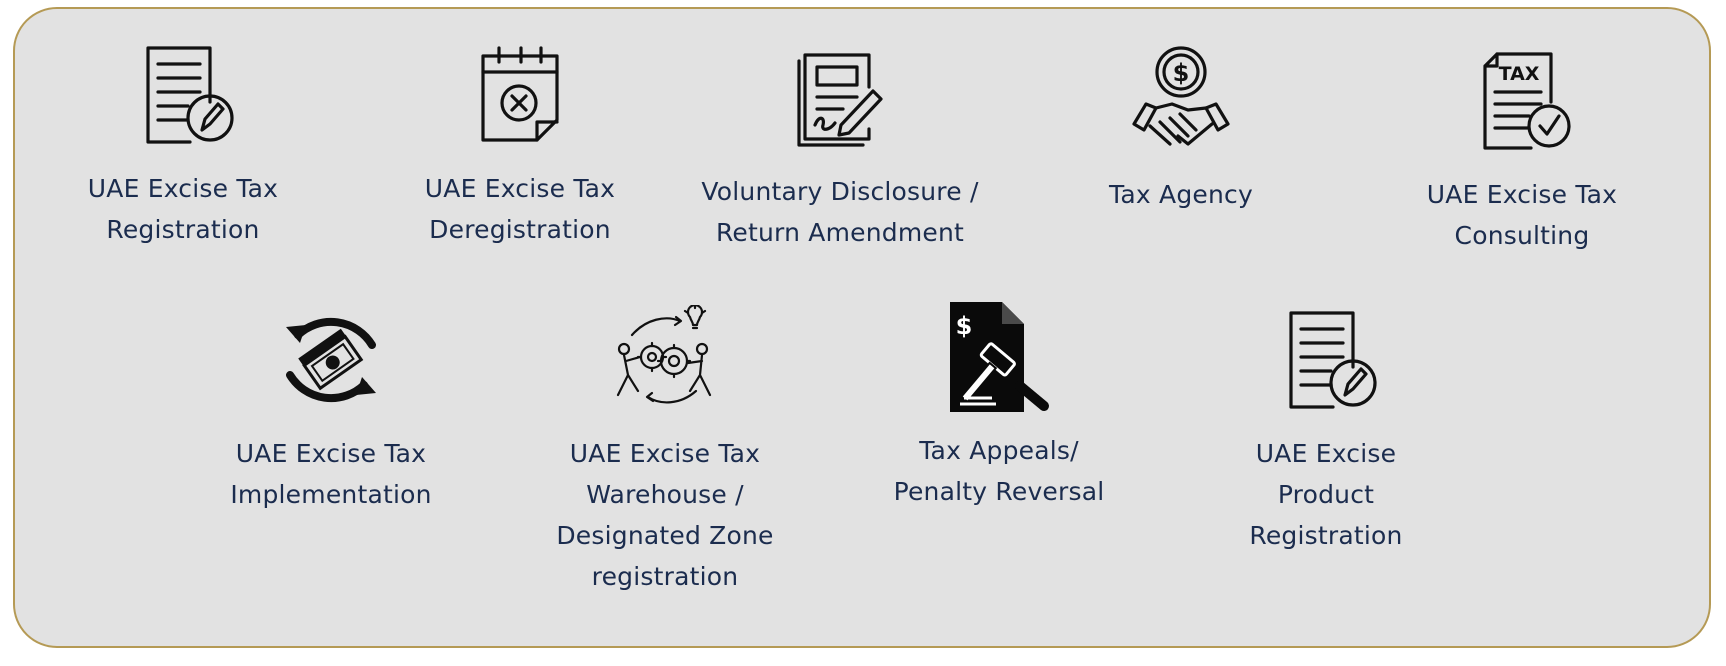  I want to click on service-label: UAE Excise Tax Deregistration, so click(520, 209).